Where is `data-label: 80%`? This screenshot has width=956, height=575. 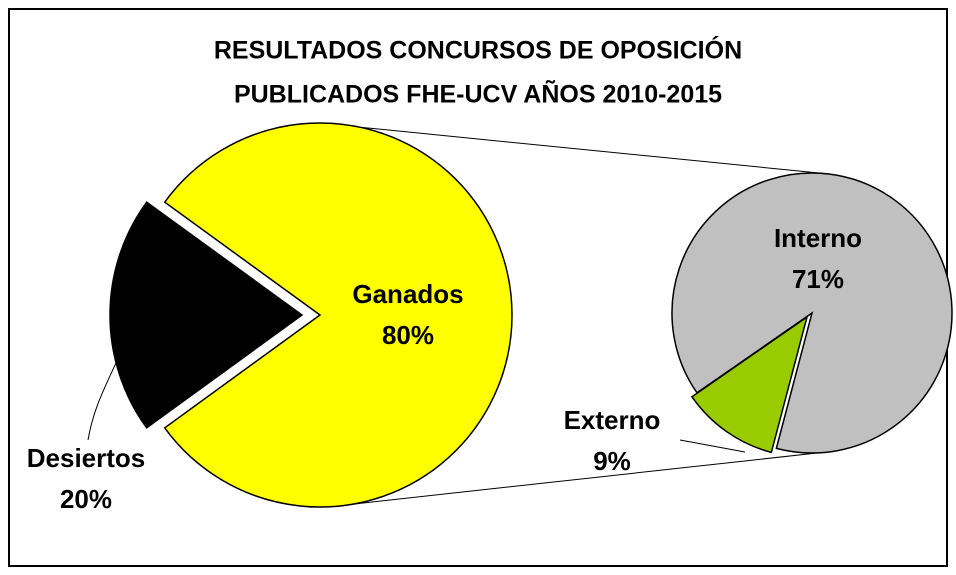 data-label: 80% is located at coordinates (408, 335).